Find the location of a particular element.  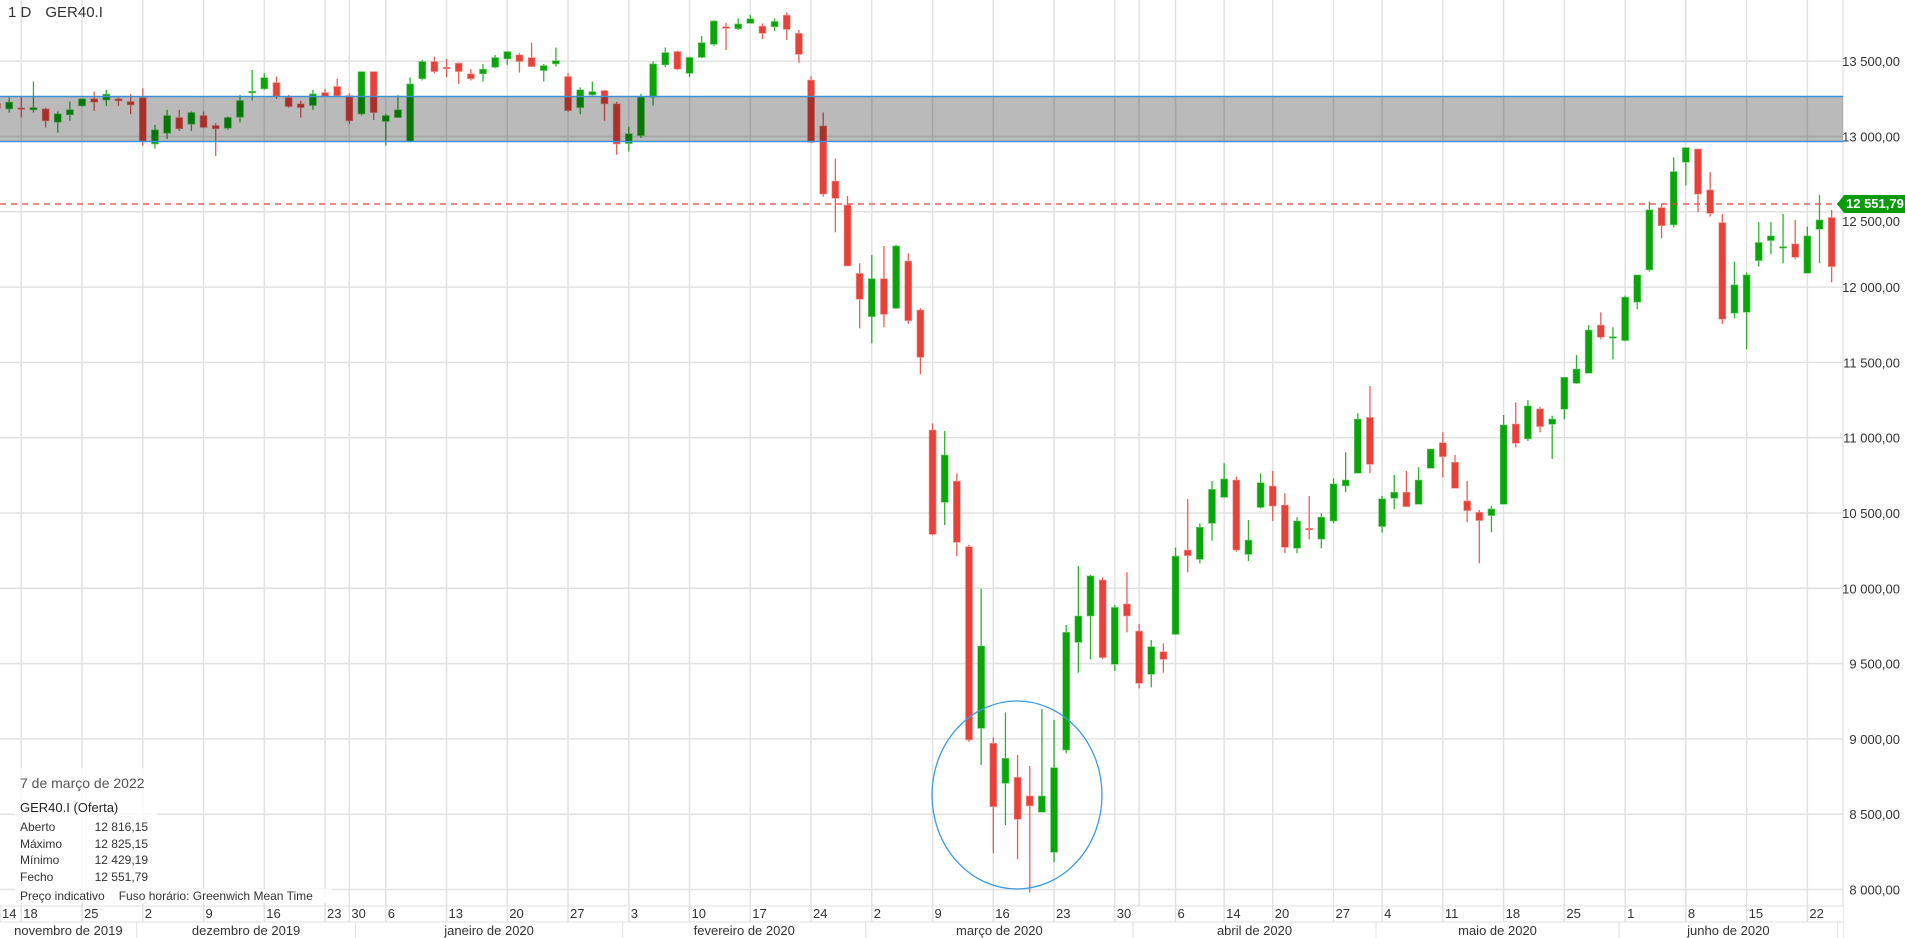

support-resistance-zone is located at coordinates (921, 119).